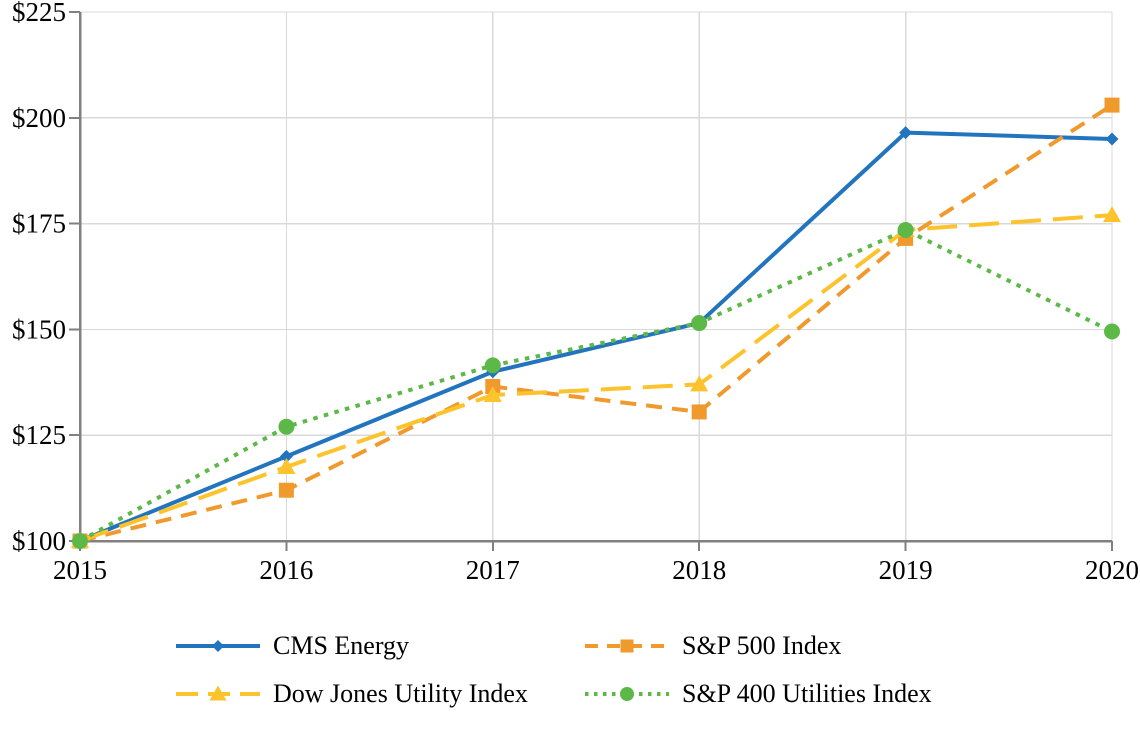  I want to click on y-axis-tick-label: $200, so click(39, 118).